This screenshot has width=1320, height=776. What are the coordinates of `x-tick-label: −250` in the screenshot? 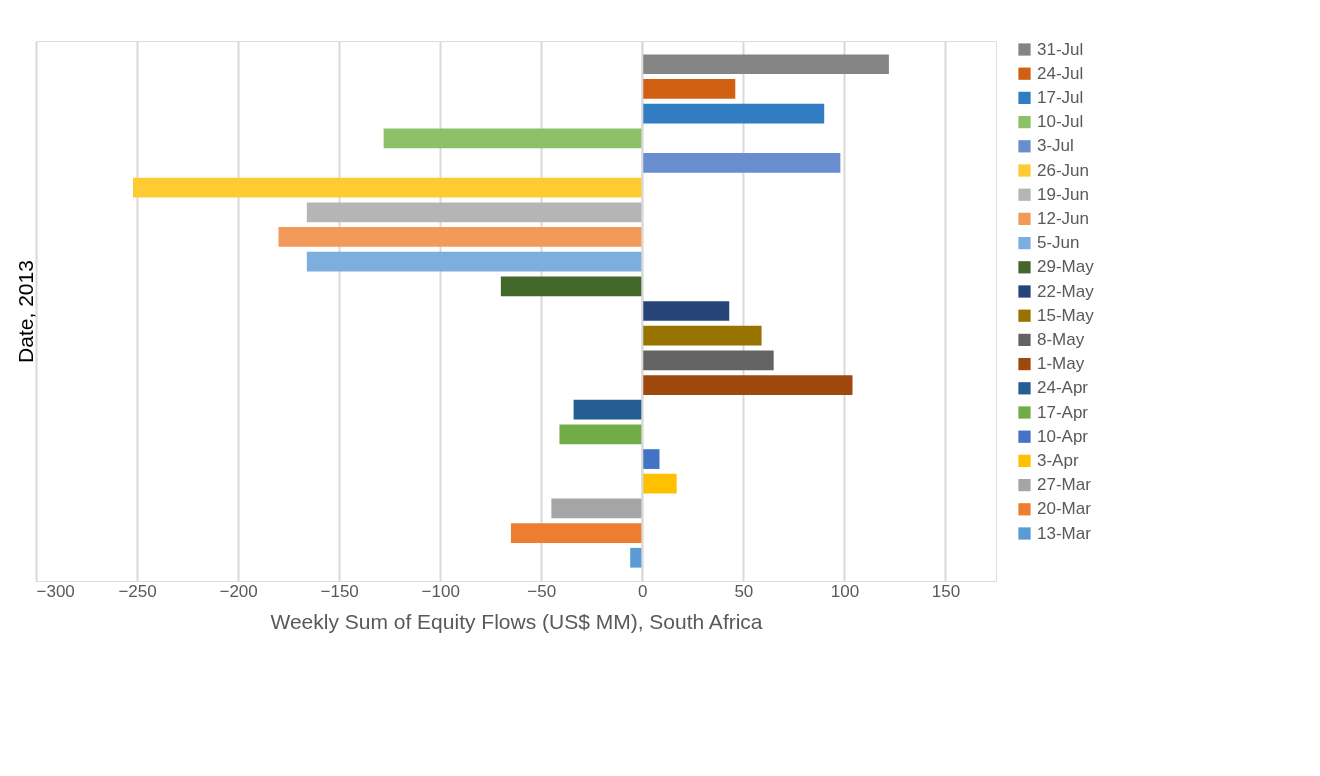 It's located at (137, 591).